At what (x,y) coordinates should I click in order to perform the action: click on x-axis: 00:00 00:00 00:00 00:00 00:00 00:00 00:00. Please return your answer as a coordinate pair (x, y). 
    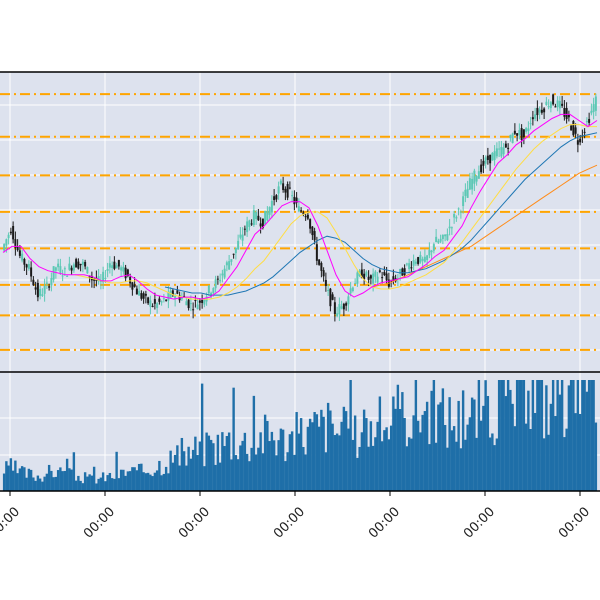
    Looking at the image, I should click on (296, 516).